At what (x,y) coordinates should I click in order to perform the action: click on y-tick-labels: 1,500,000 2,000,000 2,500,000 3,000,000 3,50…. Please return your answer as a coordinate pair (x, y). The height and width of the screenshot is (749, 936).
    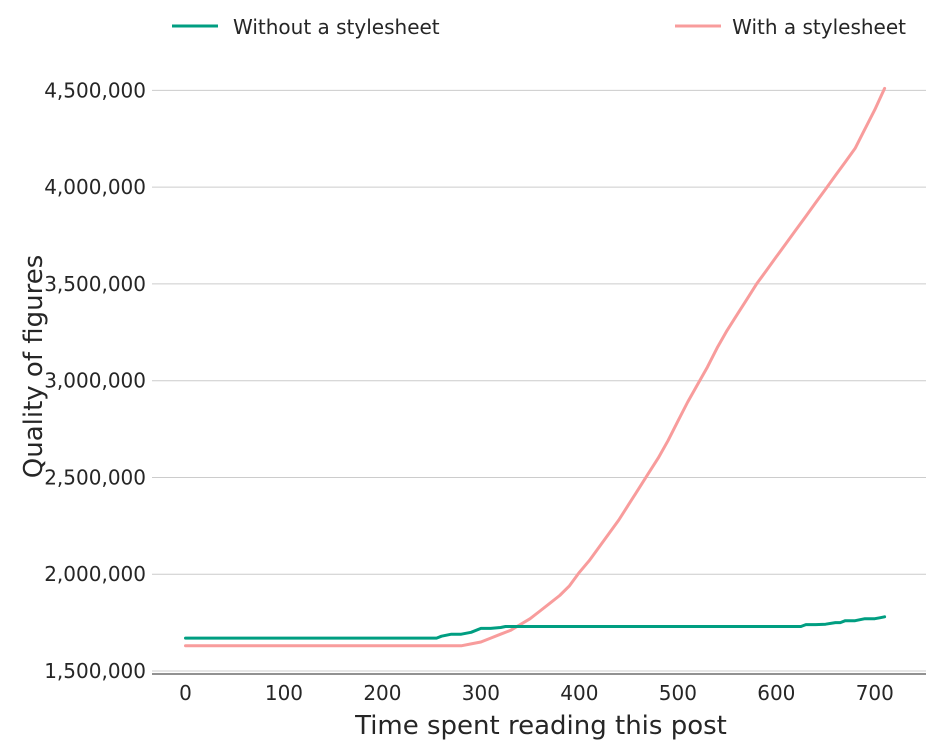
    Looking at the image, I should click on (95, 380).